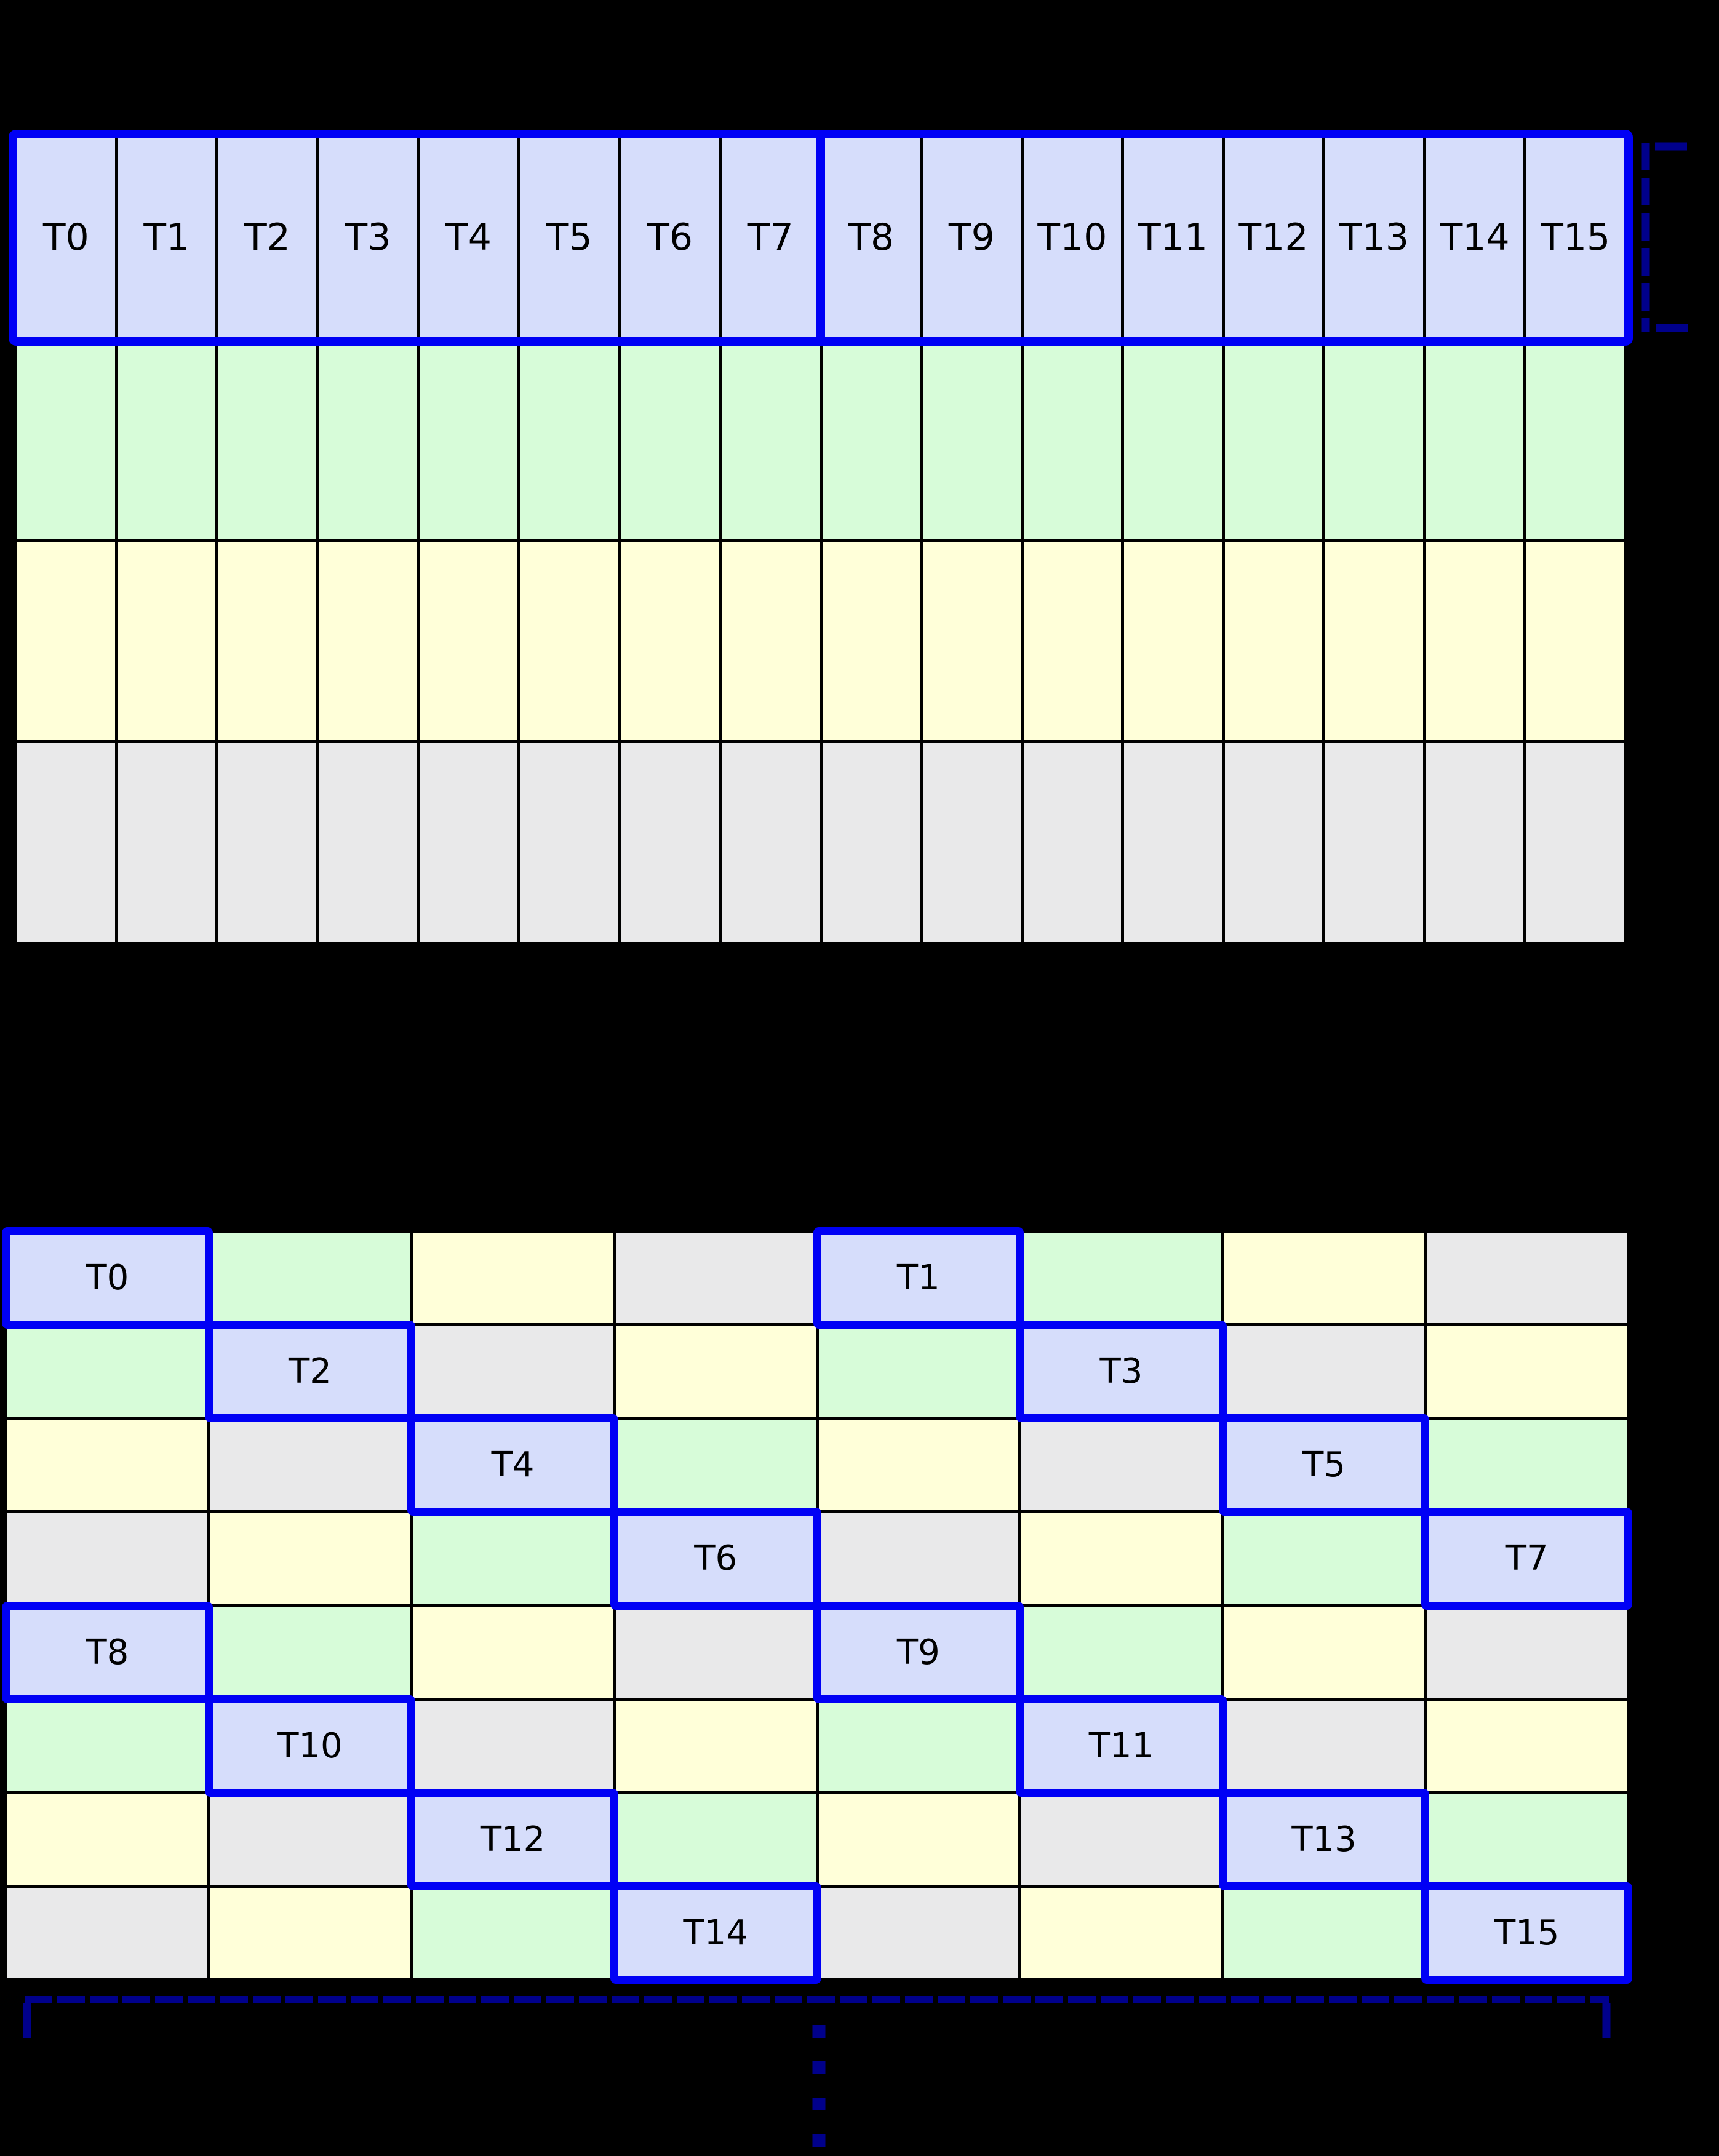 The height and width of the screenshot is (2156, 1719). I want to click on thread-label: T8, so click(872, 238).